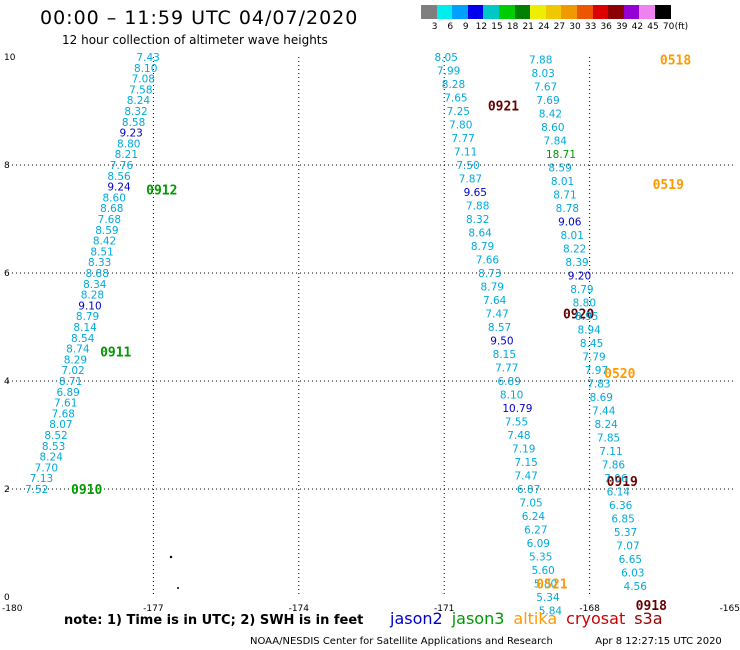 The image size is (740, 650). Describe the element at coordinates (668, 27) in the screenshot. I see `colorbar-label: 70` at that location.